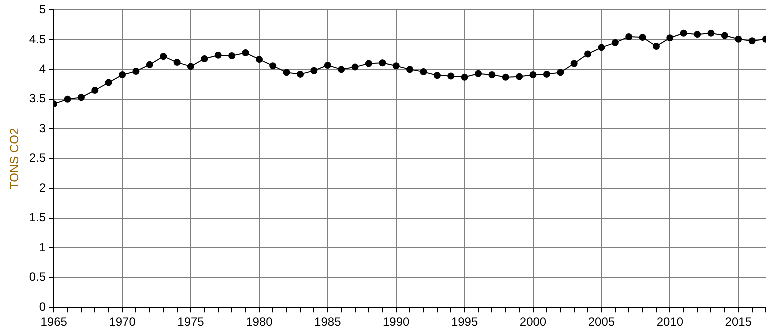  I want to click on x-tick-label: 1965, so click(54, 322).